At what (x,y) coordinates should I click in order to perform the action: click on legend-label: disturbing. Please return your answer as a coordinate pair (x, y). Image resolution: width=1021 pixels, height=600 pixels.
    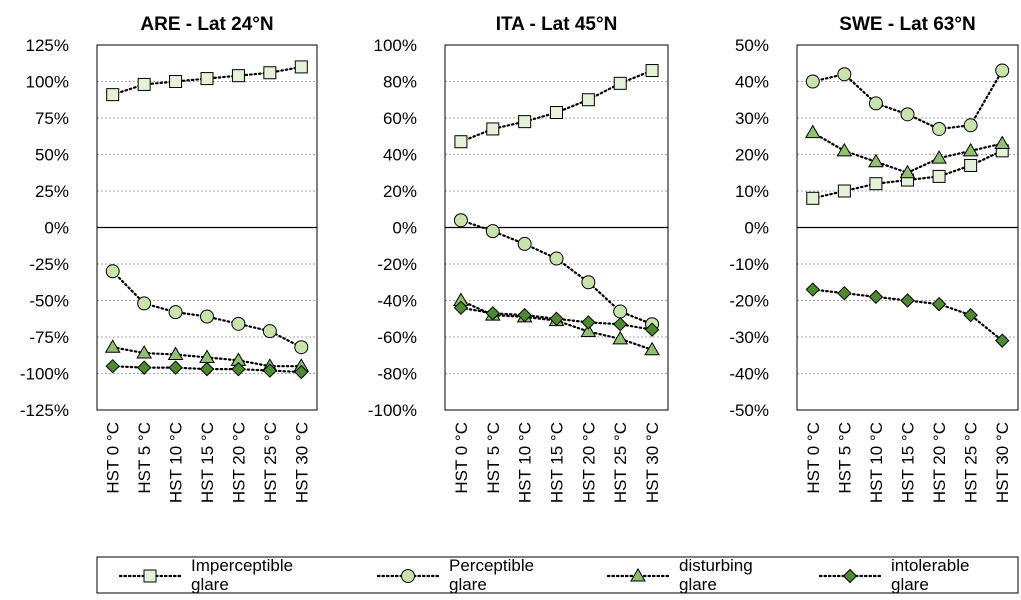
    Looking at the image, I should click on (716, 565).